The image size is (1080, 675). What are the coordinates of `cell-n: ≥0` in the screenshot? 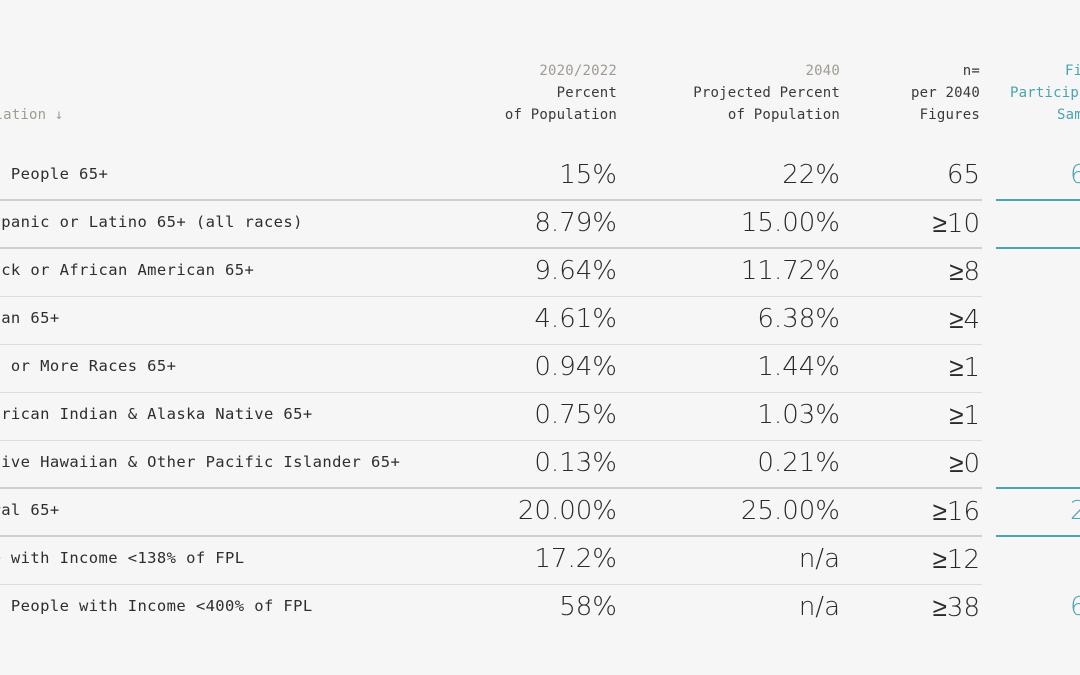 It's located at (964, 464).